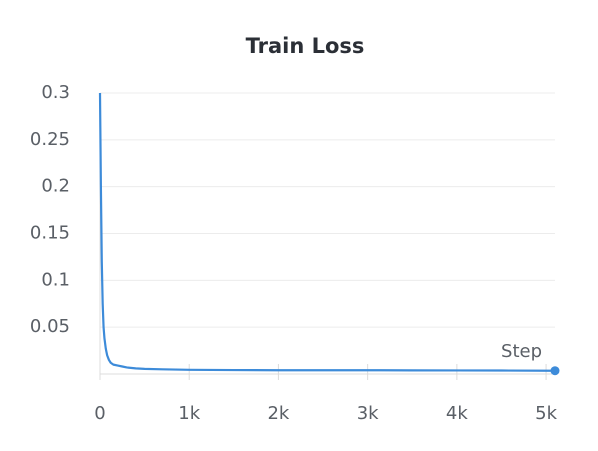 Image resolution: width=598 pixels, height=451 pixels. I want to click on y-tick-label: 0.1, so click(55, 279).